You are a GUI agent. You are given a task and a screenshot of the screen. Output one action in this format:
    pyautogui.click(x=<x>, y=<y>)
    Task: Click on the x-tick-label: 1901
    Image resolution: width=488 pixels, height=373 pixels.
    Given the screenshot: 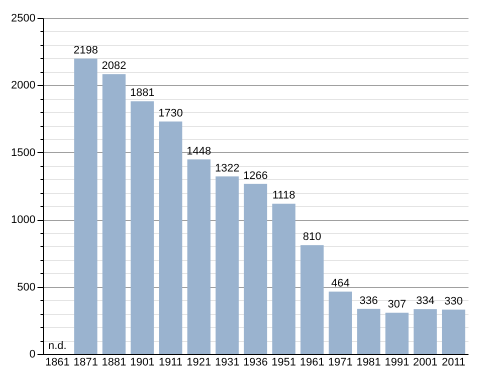 What is the action you would take?
    pyautogui.click(x=142, y=362)
    